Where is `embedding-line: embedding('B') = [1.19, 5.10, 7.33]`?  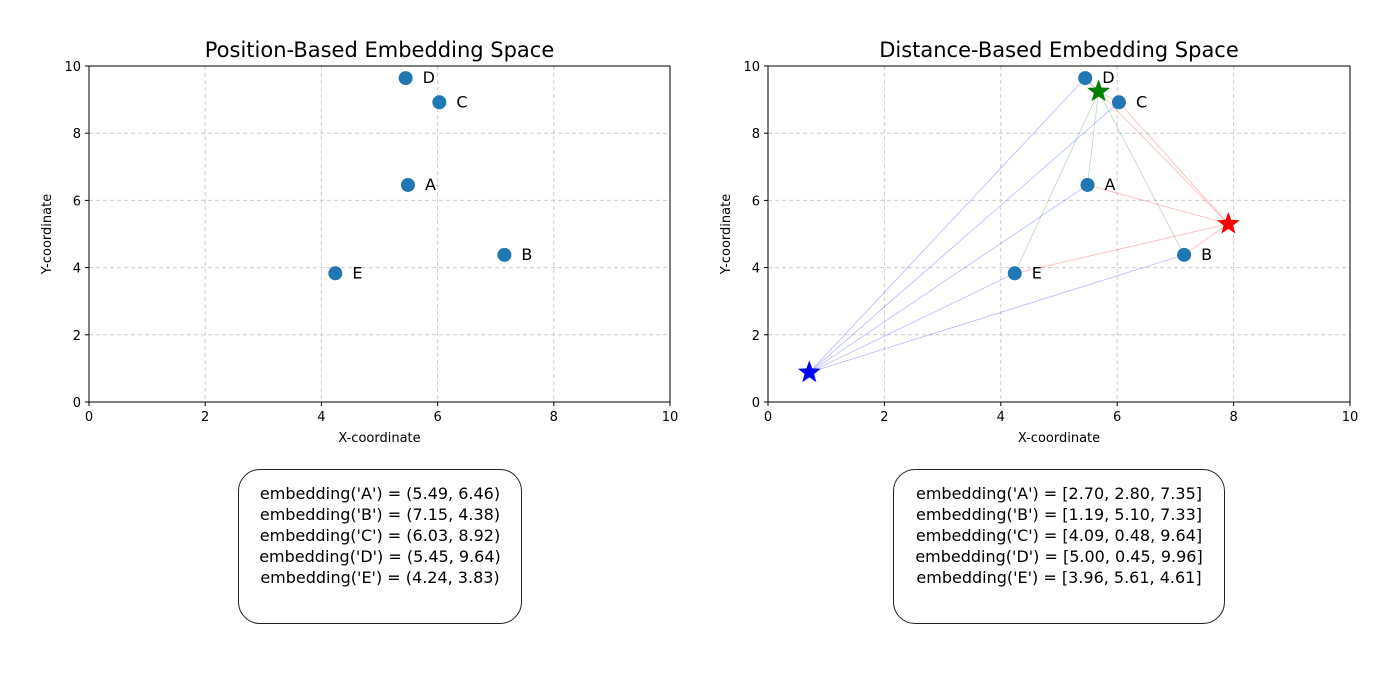
embedding-line: embedding('B') = [1.19, 5.10, 7.33] is located at coordinates (1059, 514).